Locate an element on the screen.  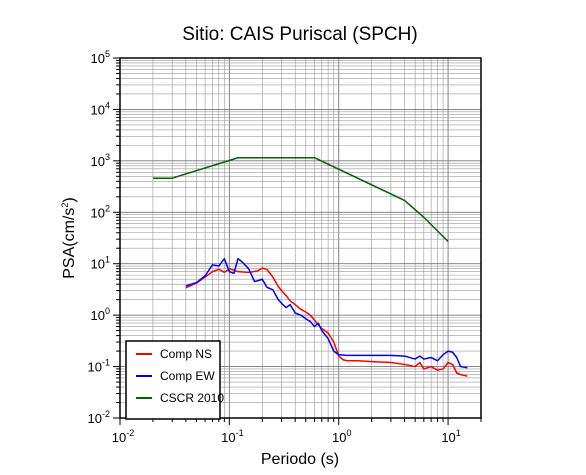
y-axis-label: PSA(cm/s2) is located at coordinates (69, 237).